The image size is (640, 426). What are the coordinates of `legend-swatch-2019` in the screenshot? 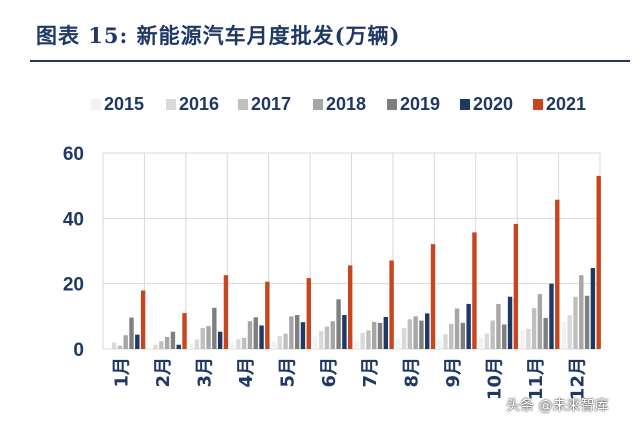 It's located at (392, 104).